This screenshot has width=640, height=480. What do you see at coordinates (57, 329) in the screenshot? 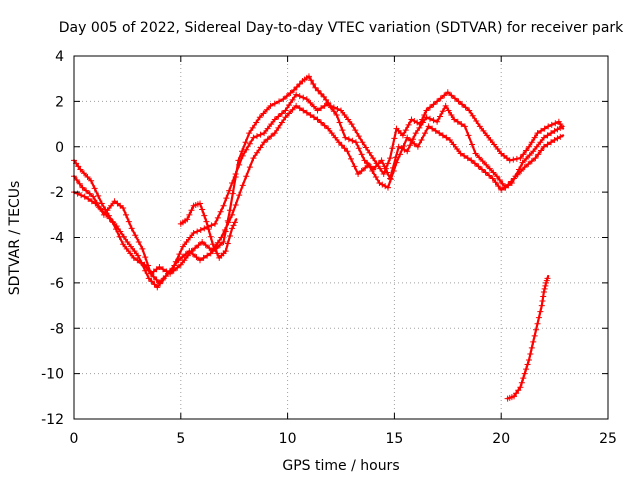
I see `y-tick-label: -8` at bounding box center [57, 329].